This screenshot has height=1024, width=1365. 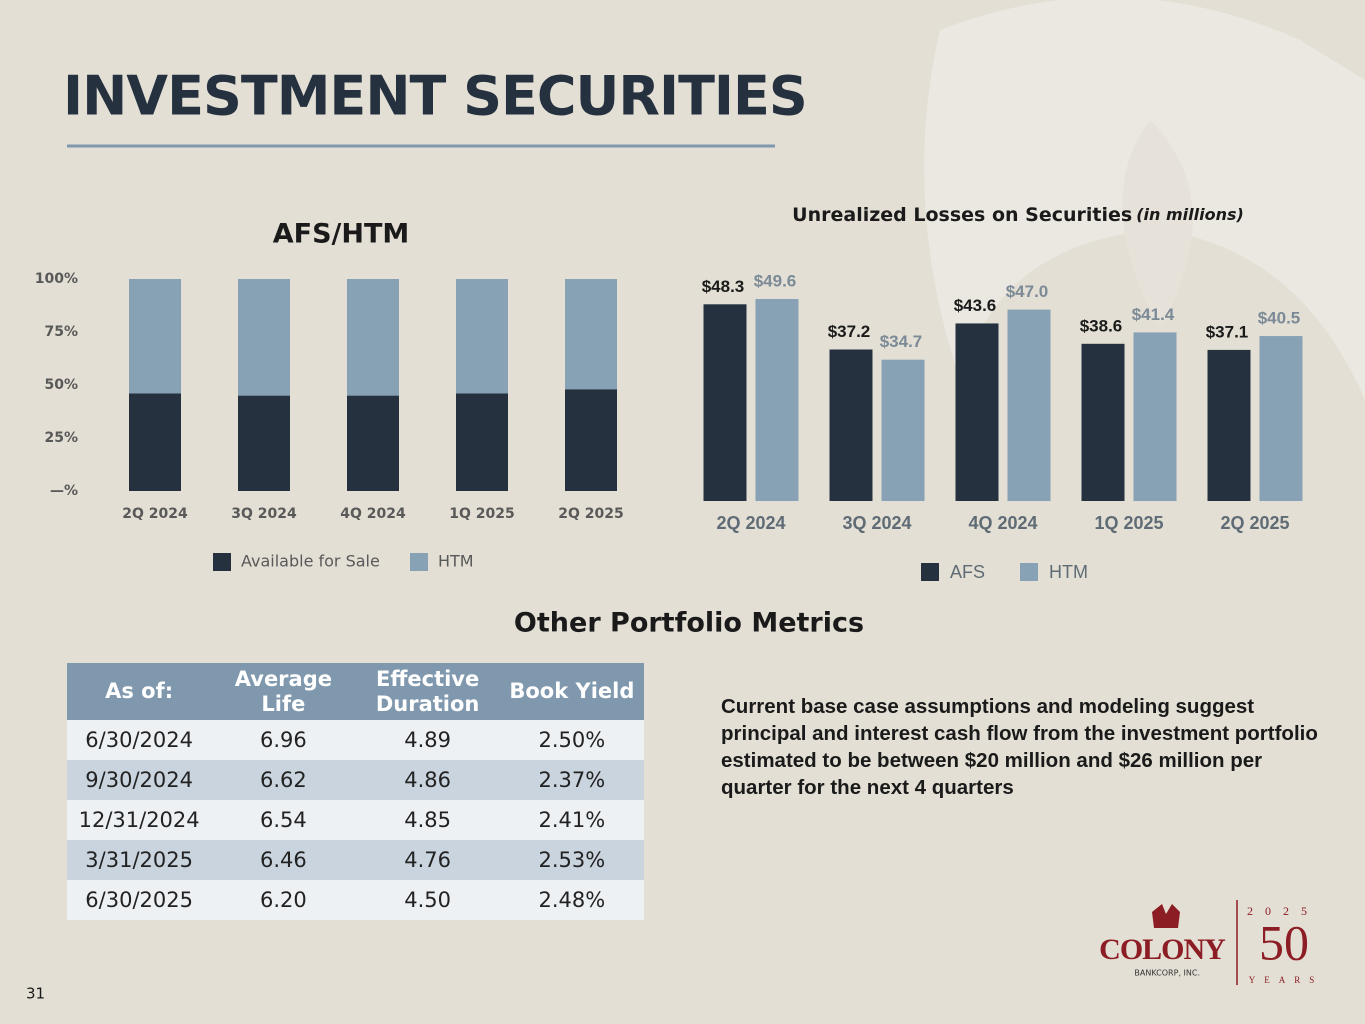 I want to click on value-label: $40.5, so click(x=1279, y=318).